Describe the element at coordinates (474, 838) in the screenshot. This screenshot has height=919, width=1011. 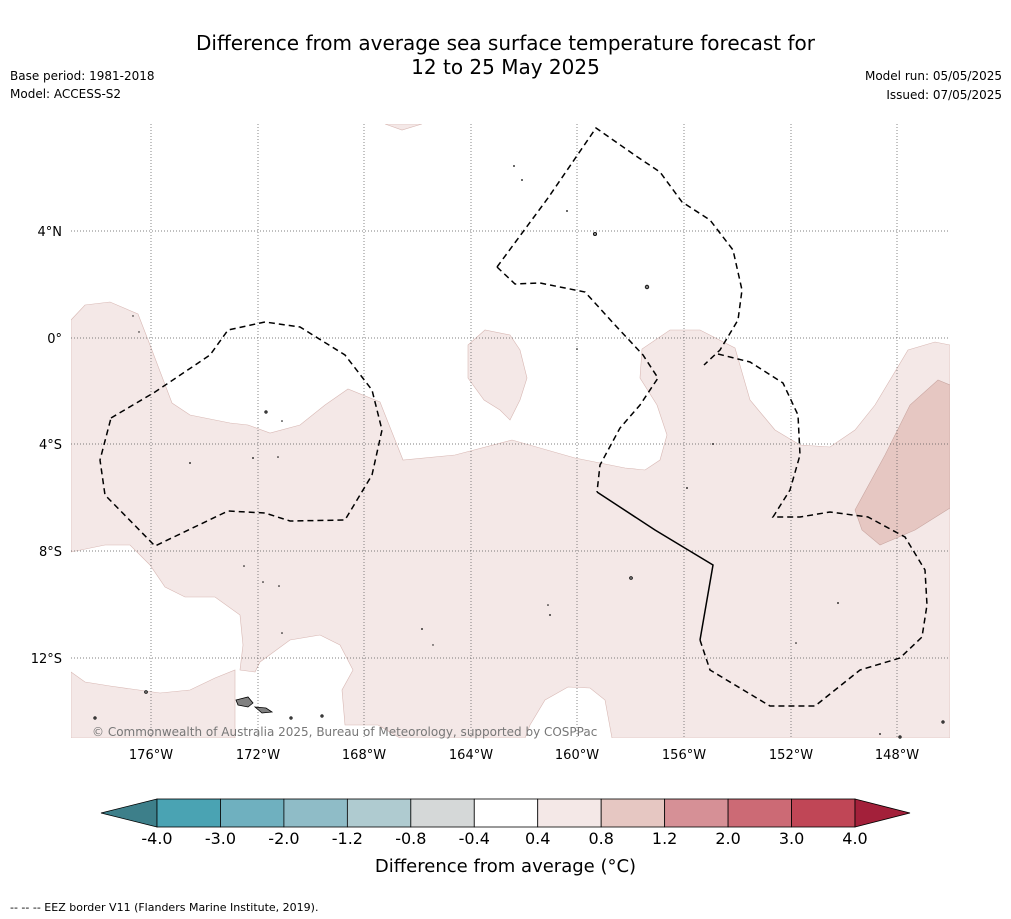
I see `colorbar-tick-label: -0.4` at that location.